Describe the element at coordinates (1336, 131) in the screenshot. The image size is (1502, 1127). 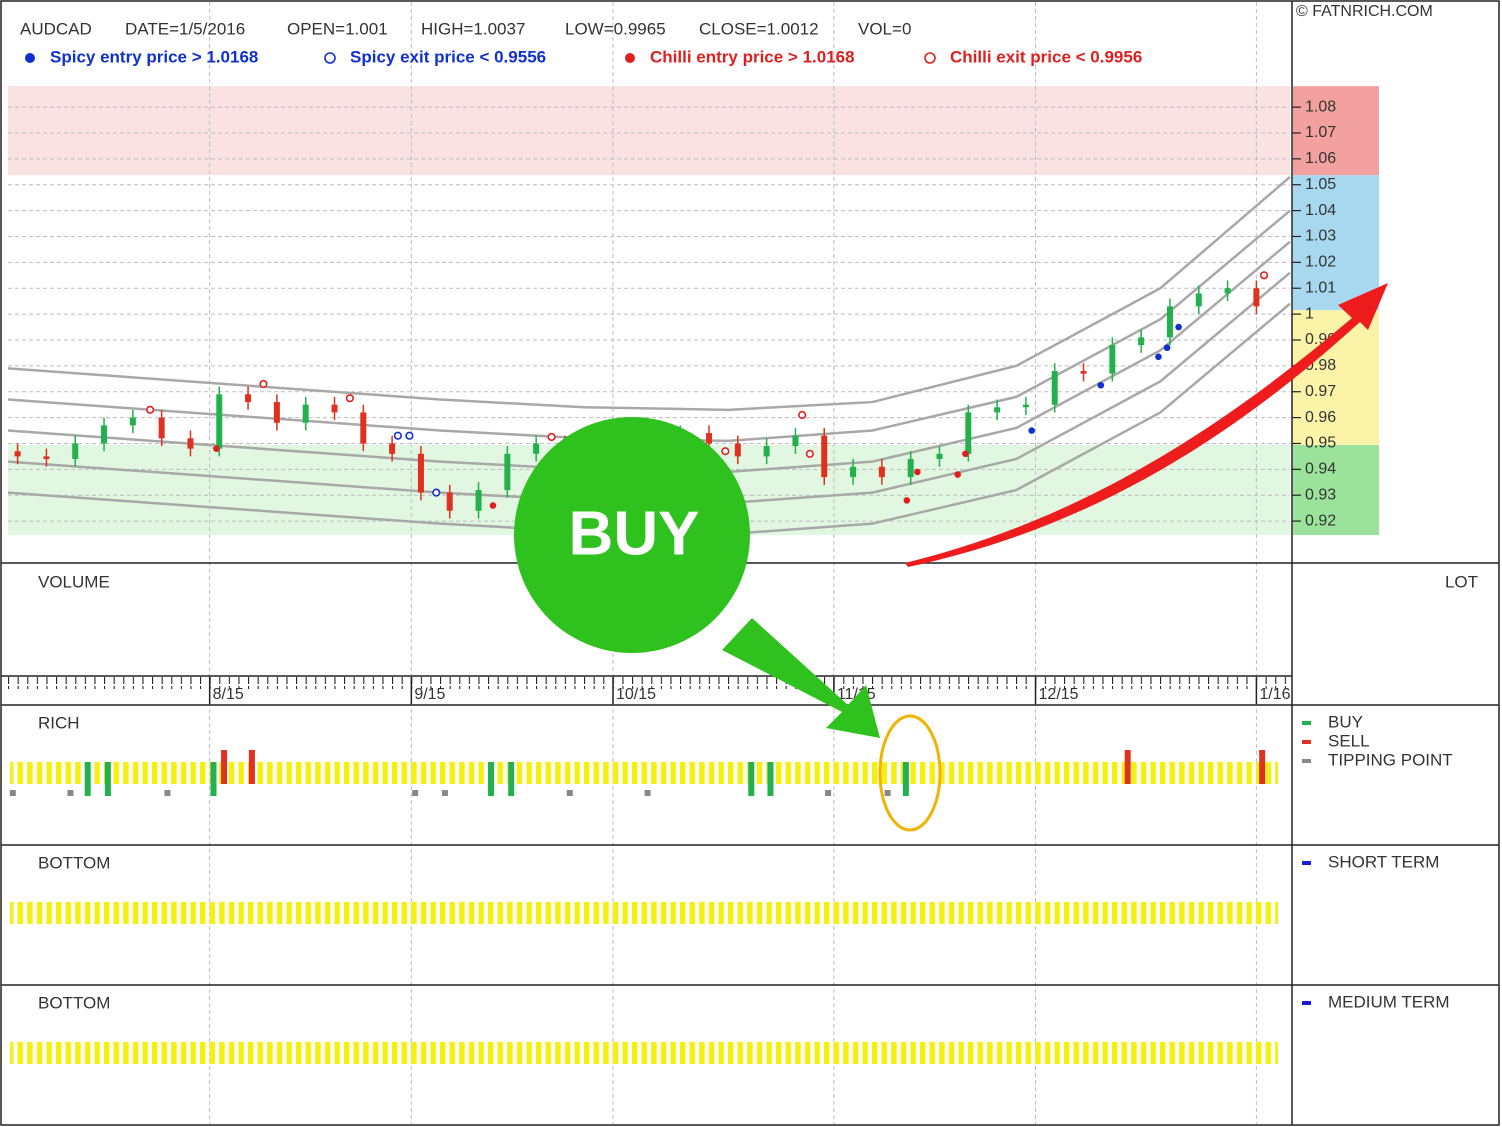
I see `zone-axis-band` at that location.